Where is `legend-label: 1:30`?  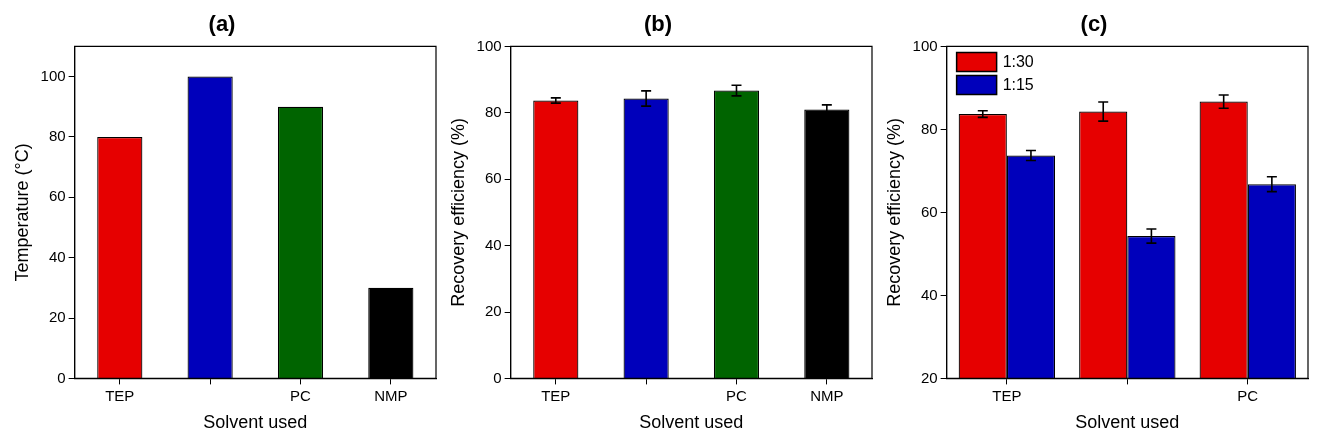 legend-label: 1:30 is located at coordinates (1018, 61).